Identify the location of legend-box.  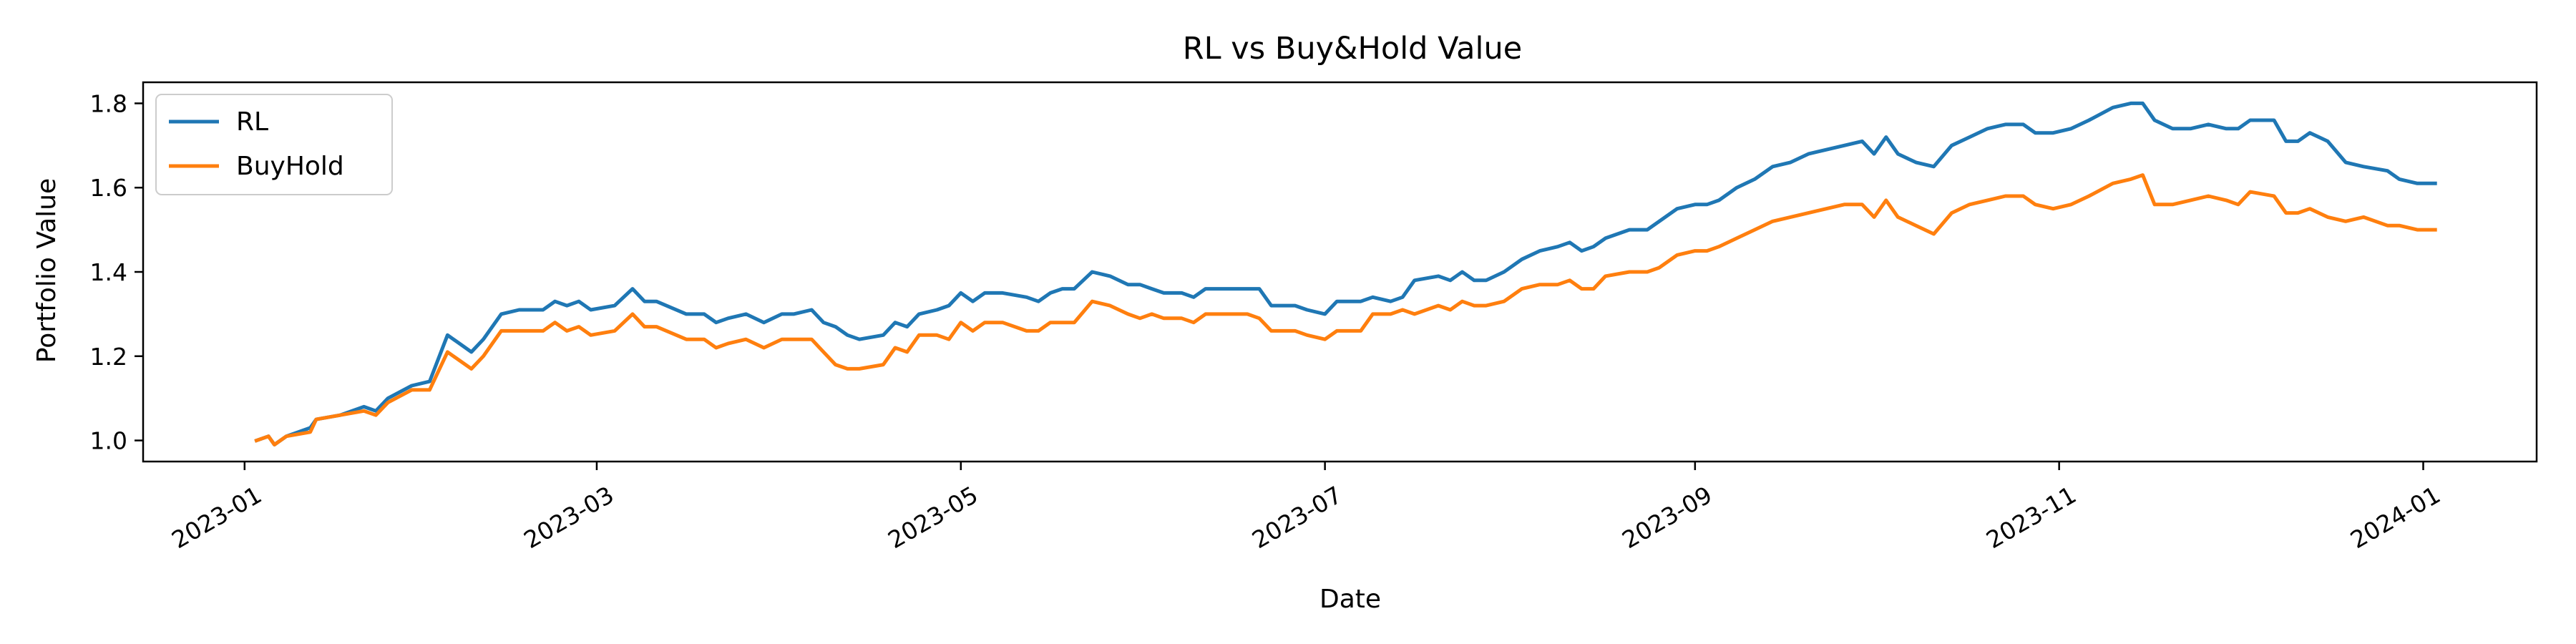
(274, 144).